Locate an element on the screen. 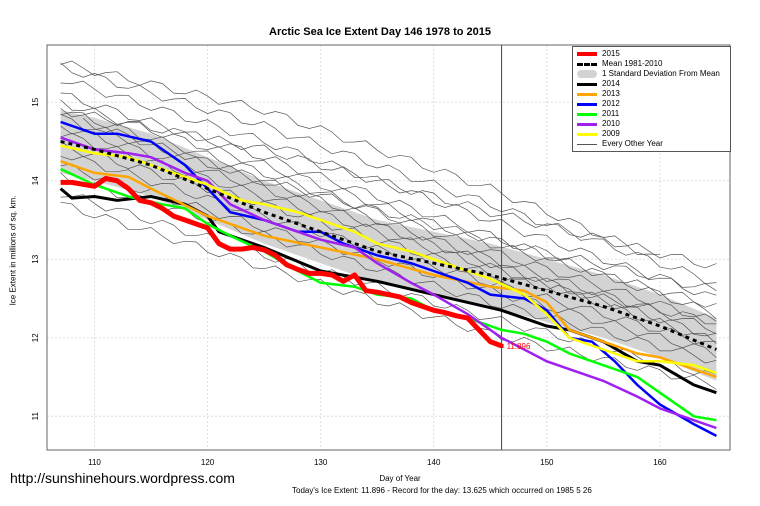 The height and width of the screenshot is (506, 760). legend-label: Mean 1981-2010 is located at coordinates (632, 63).